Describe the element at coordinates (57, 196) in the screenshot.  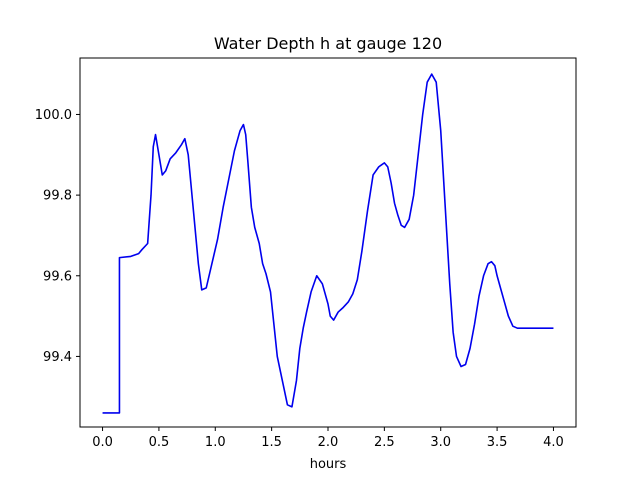
I see `y-tick-label: 99.8` at that location.